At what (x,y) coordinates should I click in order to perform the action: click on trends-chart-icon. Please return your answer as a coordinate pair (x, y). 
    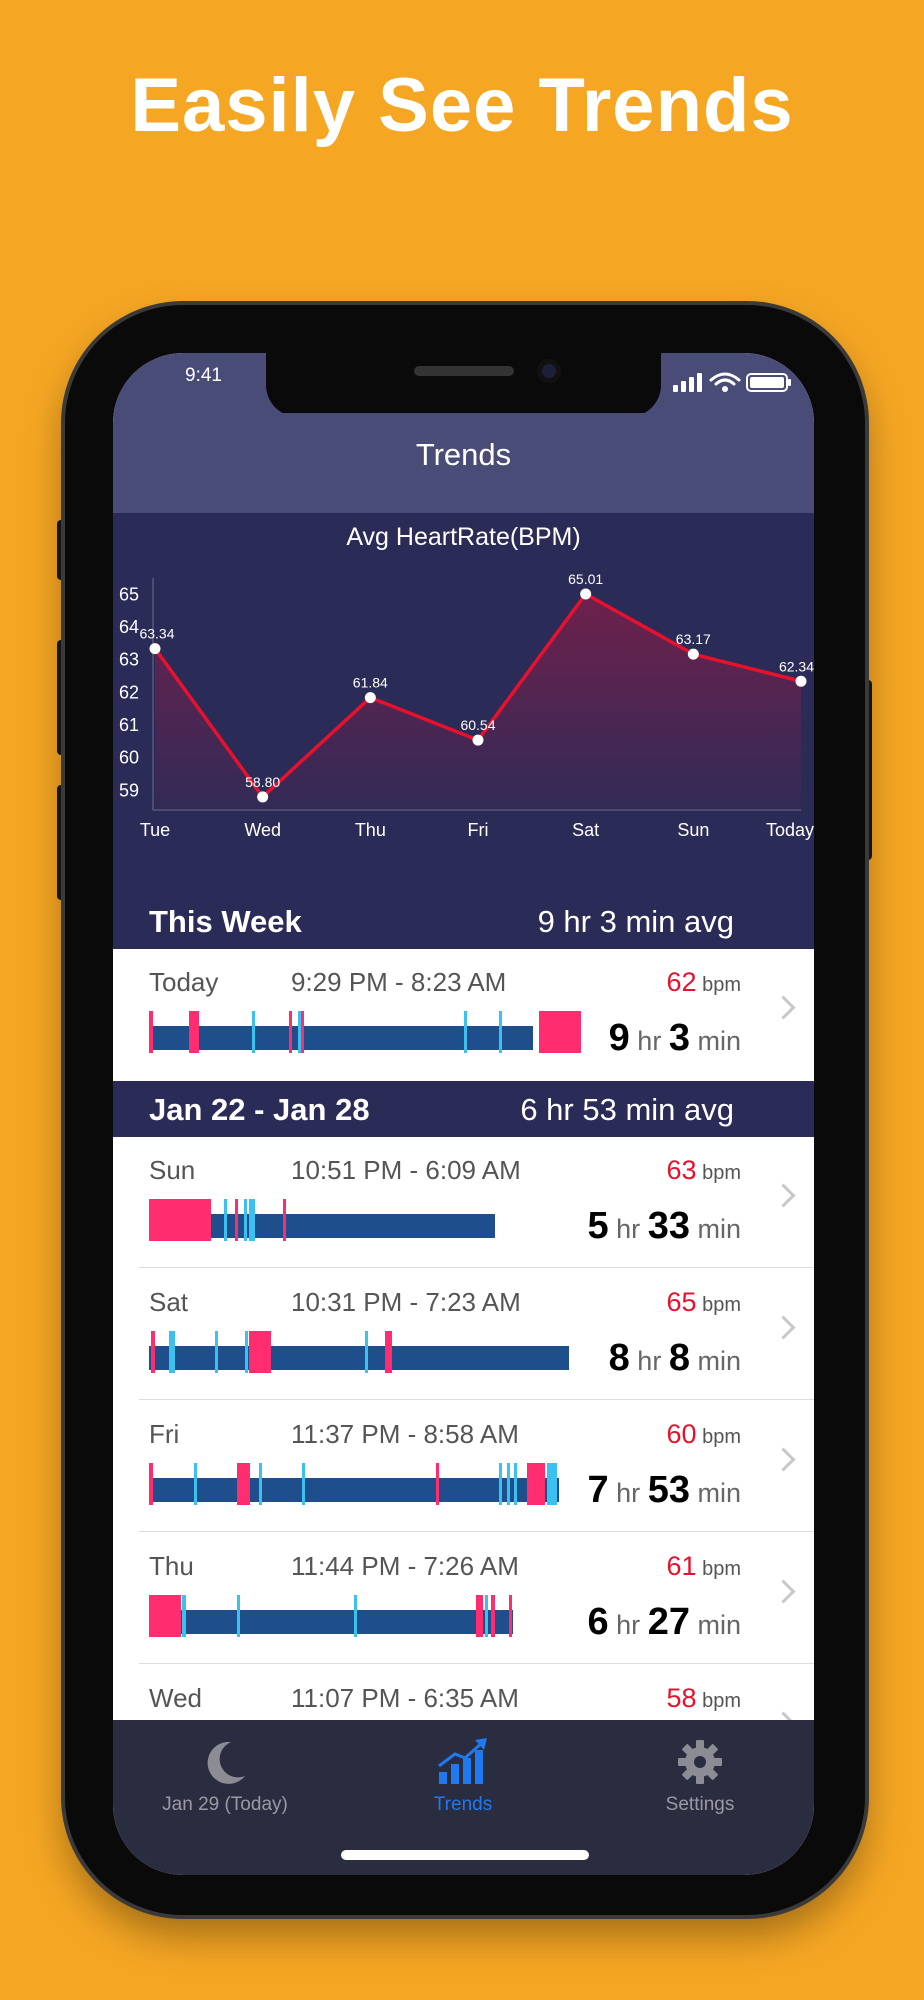
    Looking at the image, I should click on (462, 1761).